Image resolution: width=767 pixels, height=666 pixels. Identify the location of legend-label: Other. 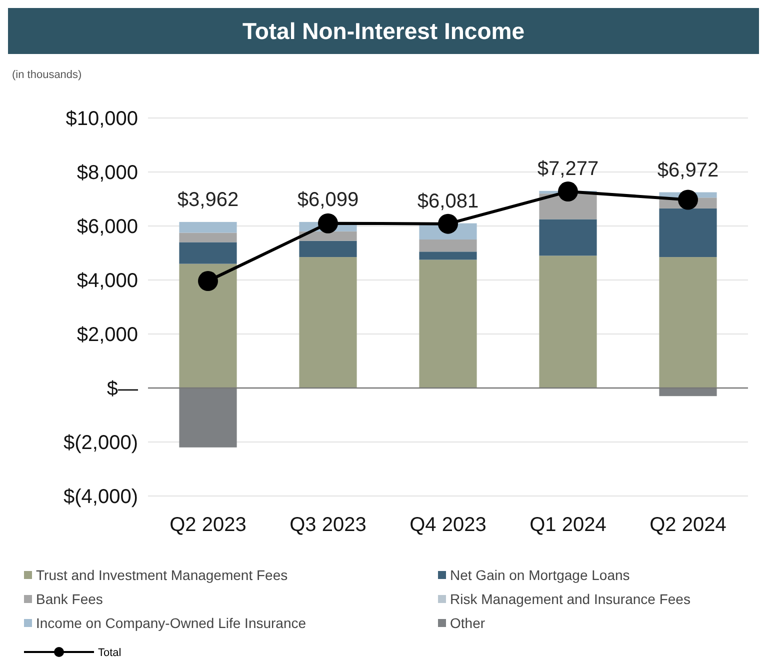
(468, 623).